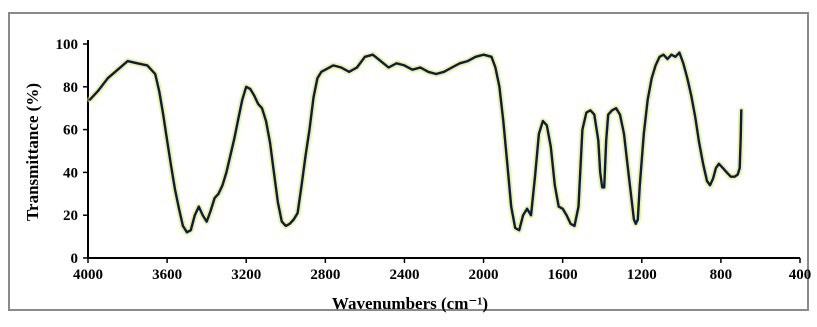 The width and height of the screenshot is (817, 327). I want to click on x-tick-label: 2000, so click(484, 275).